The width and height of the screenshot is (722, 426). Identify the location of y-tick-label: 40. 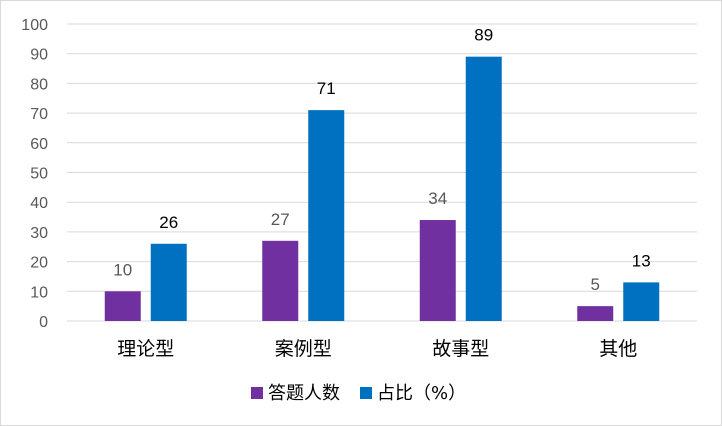
(39, 203).